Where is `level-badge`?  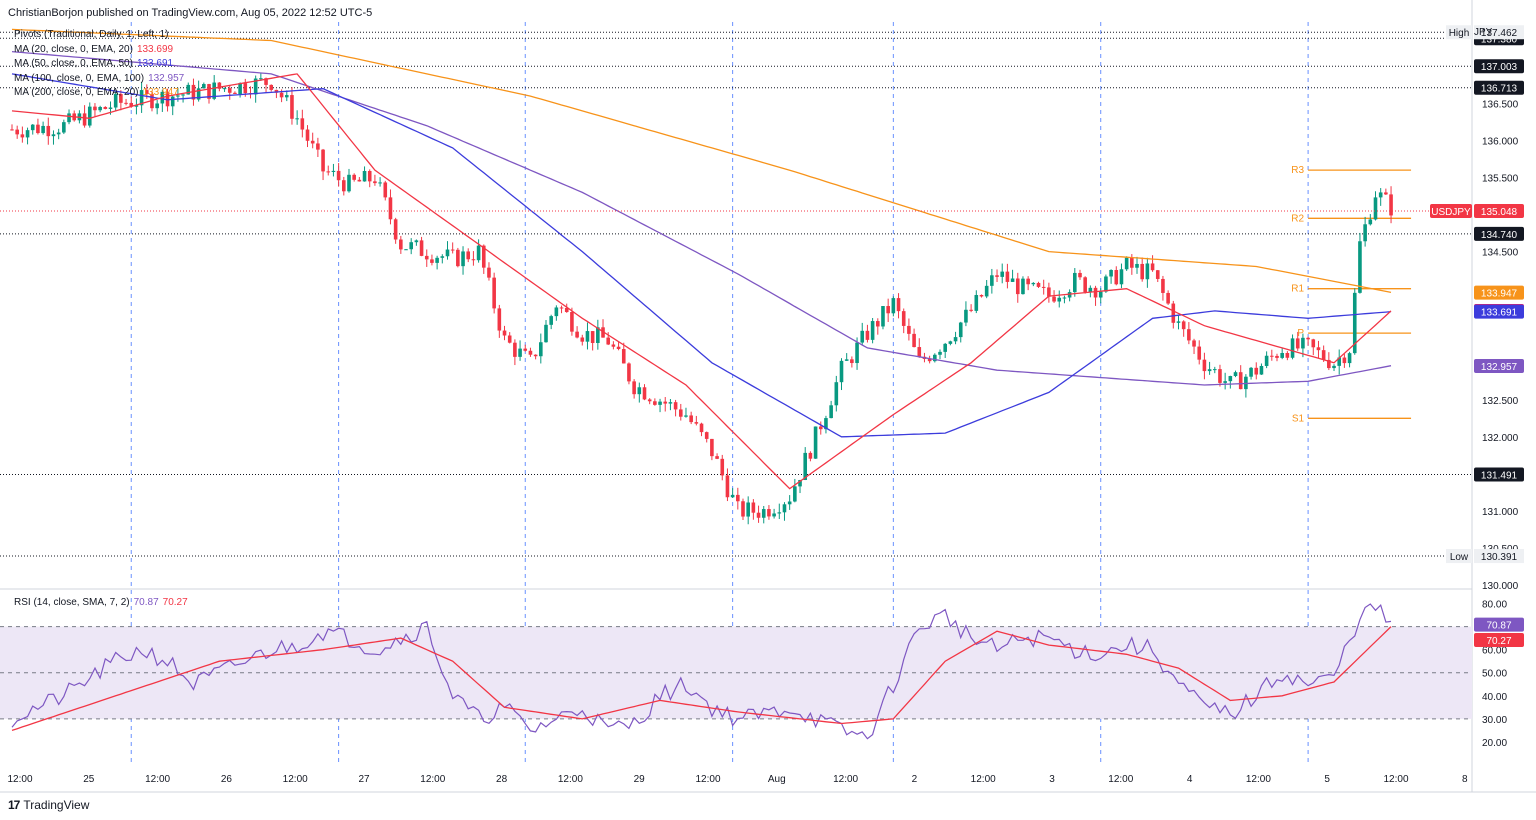 level-badge is located at coordinates (1499, 66).